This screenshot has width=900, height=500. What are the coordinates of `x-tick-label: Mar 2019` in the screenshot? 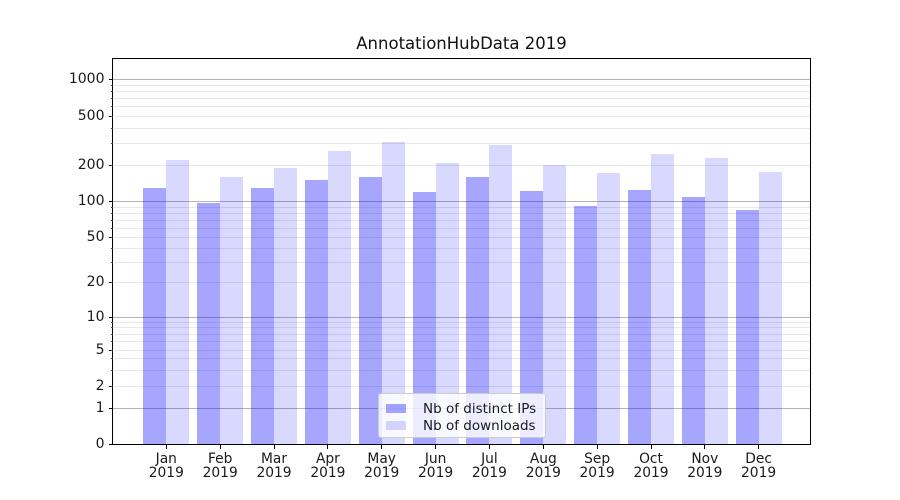 It's located at (274, 466).